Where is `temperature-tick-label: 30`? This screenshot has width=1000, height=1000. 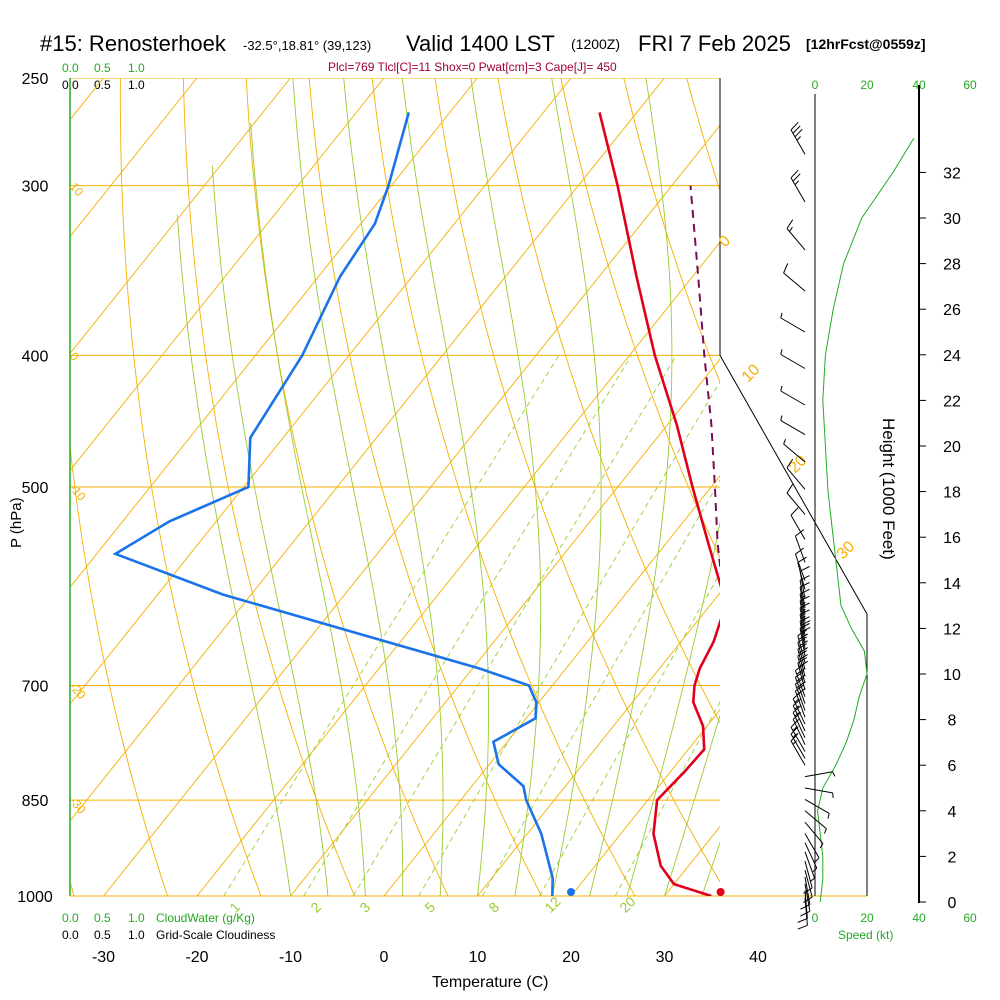
temperature-tick-label: 30 is located at coordinates (665, 957).